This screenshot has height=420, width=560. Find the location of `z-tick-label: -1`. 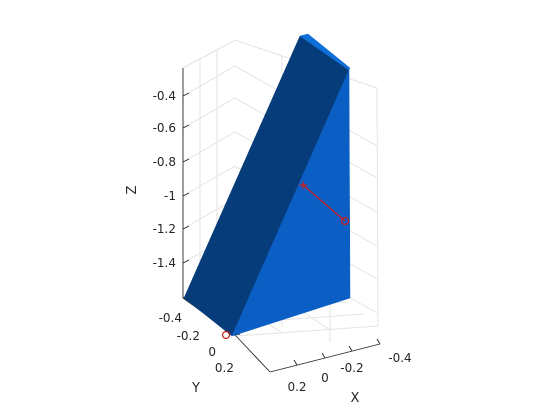

z-tick-label: -1 is located at coordinates (170, 196).